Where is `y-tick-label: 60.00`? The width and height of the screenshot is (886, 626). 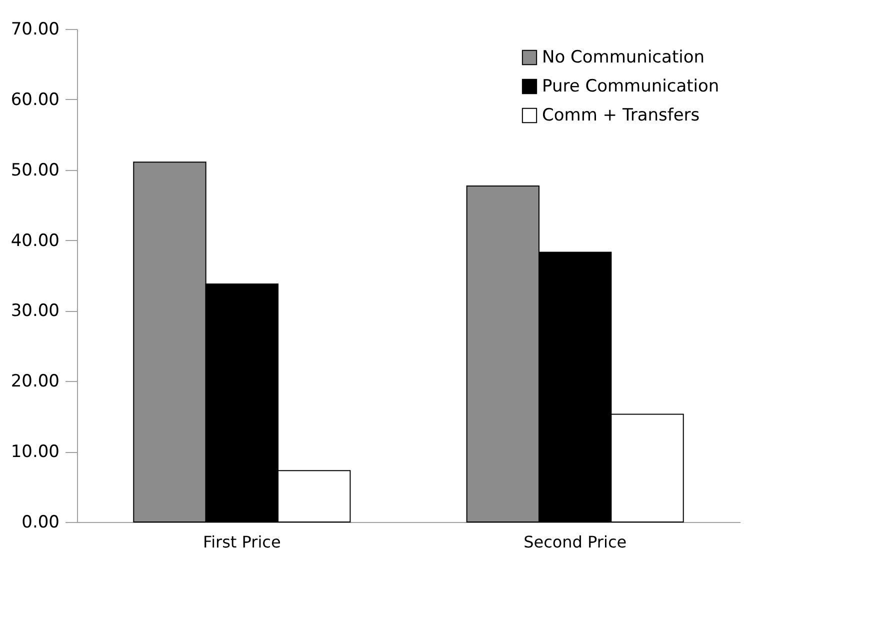
y-tick-label: 60.00 is located at coordinates (35, 100).